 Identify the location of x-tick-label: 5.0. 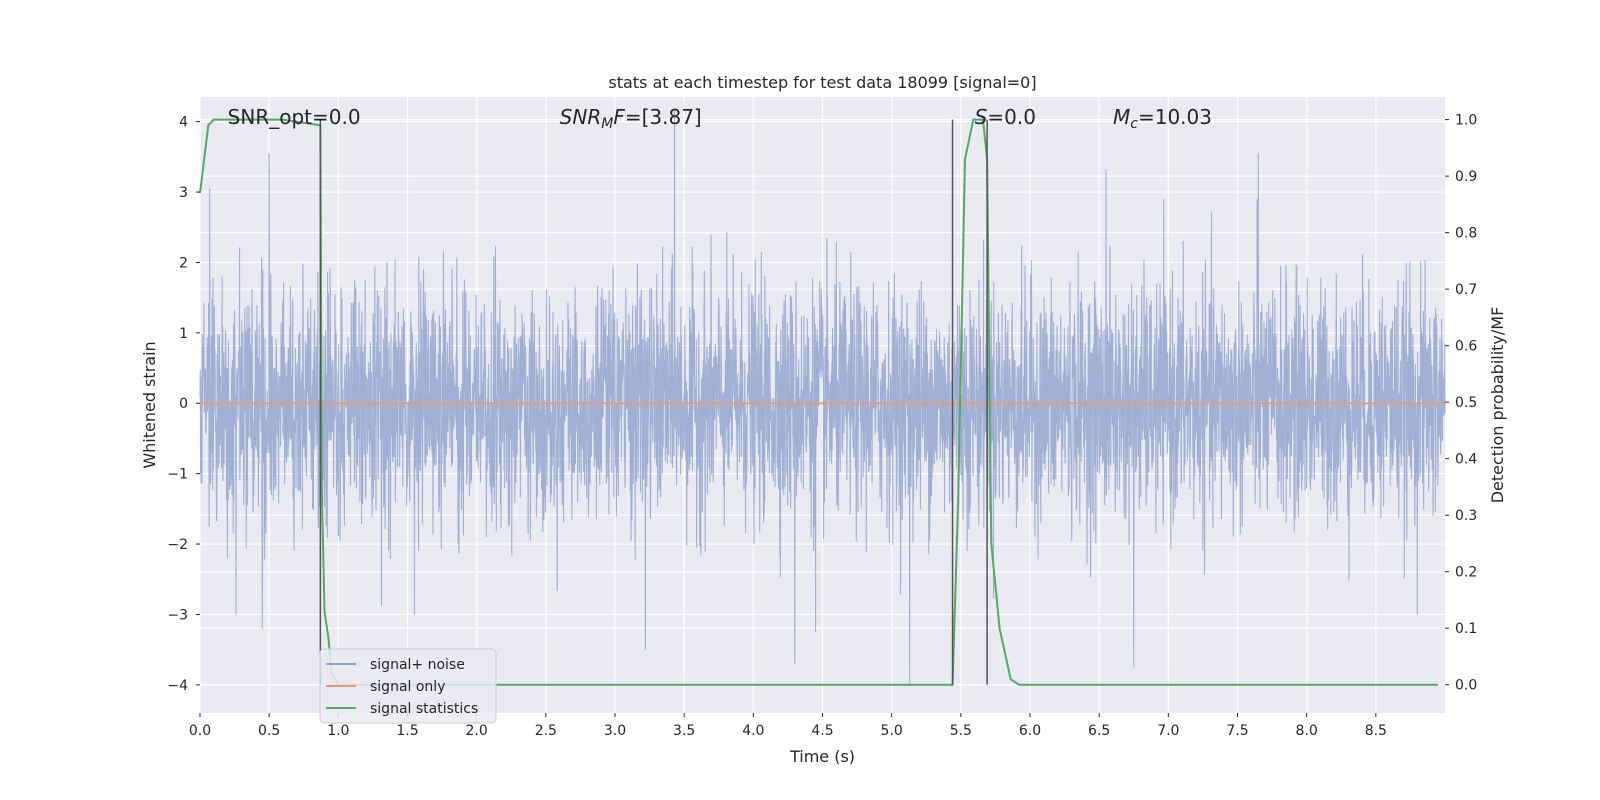
(892, 731).